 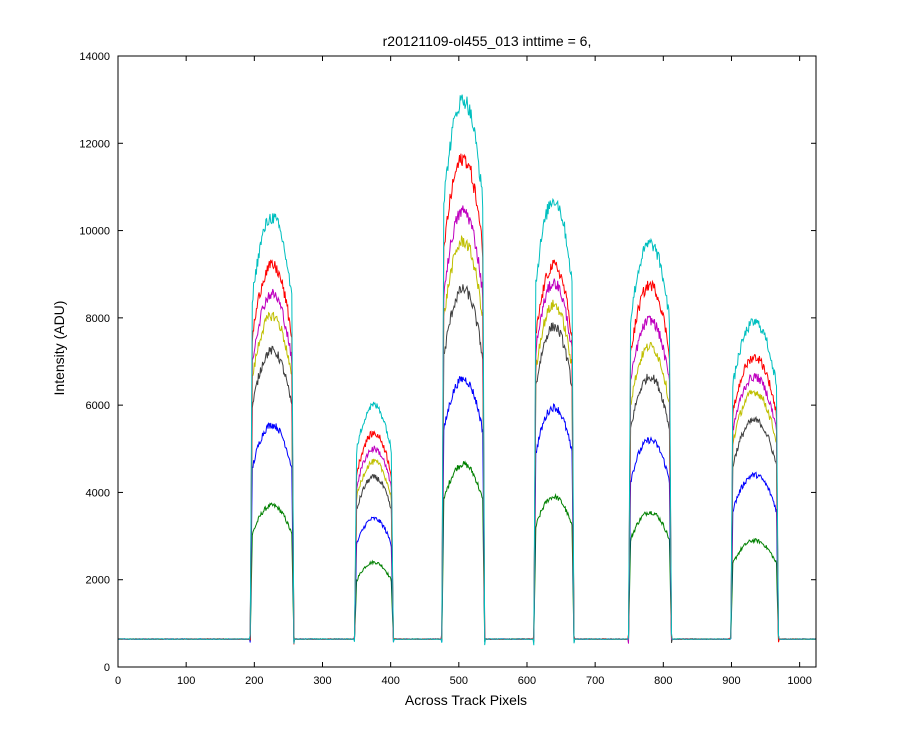 I want to click on y-tick-label: 2000, so click(x=98, y=581).